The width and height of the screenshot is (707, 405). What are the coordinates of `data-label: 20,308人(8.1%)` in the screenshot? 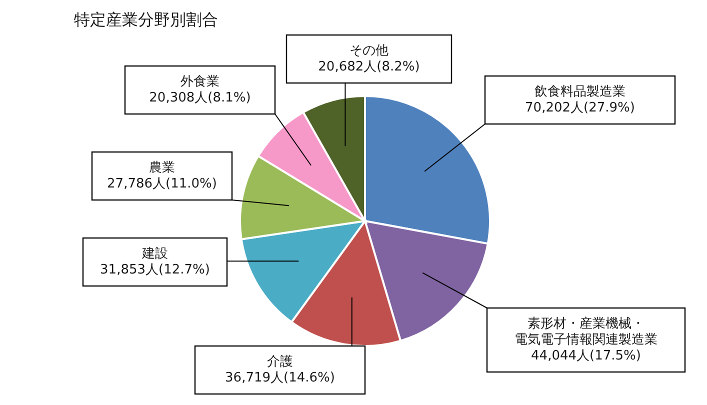 It's located at (200, 98).